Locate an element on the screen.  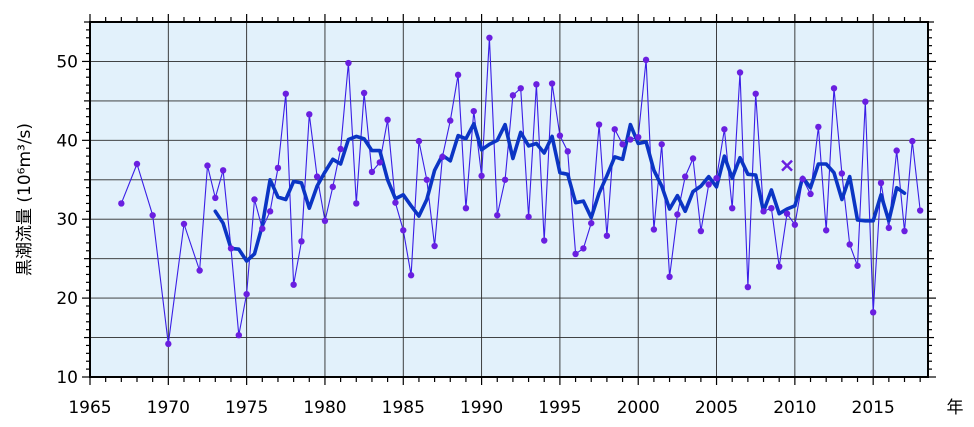
x-tick-label: 1975 is located at coordinates (246, 408).